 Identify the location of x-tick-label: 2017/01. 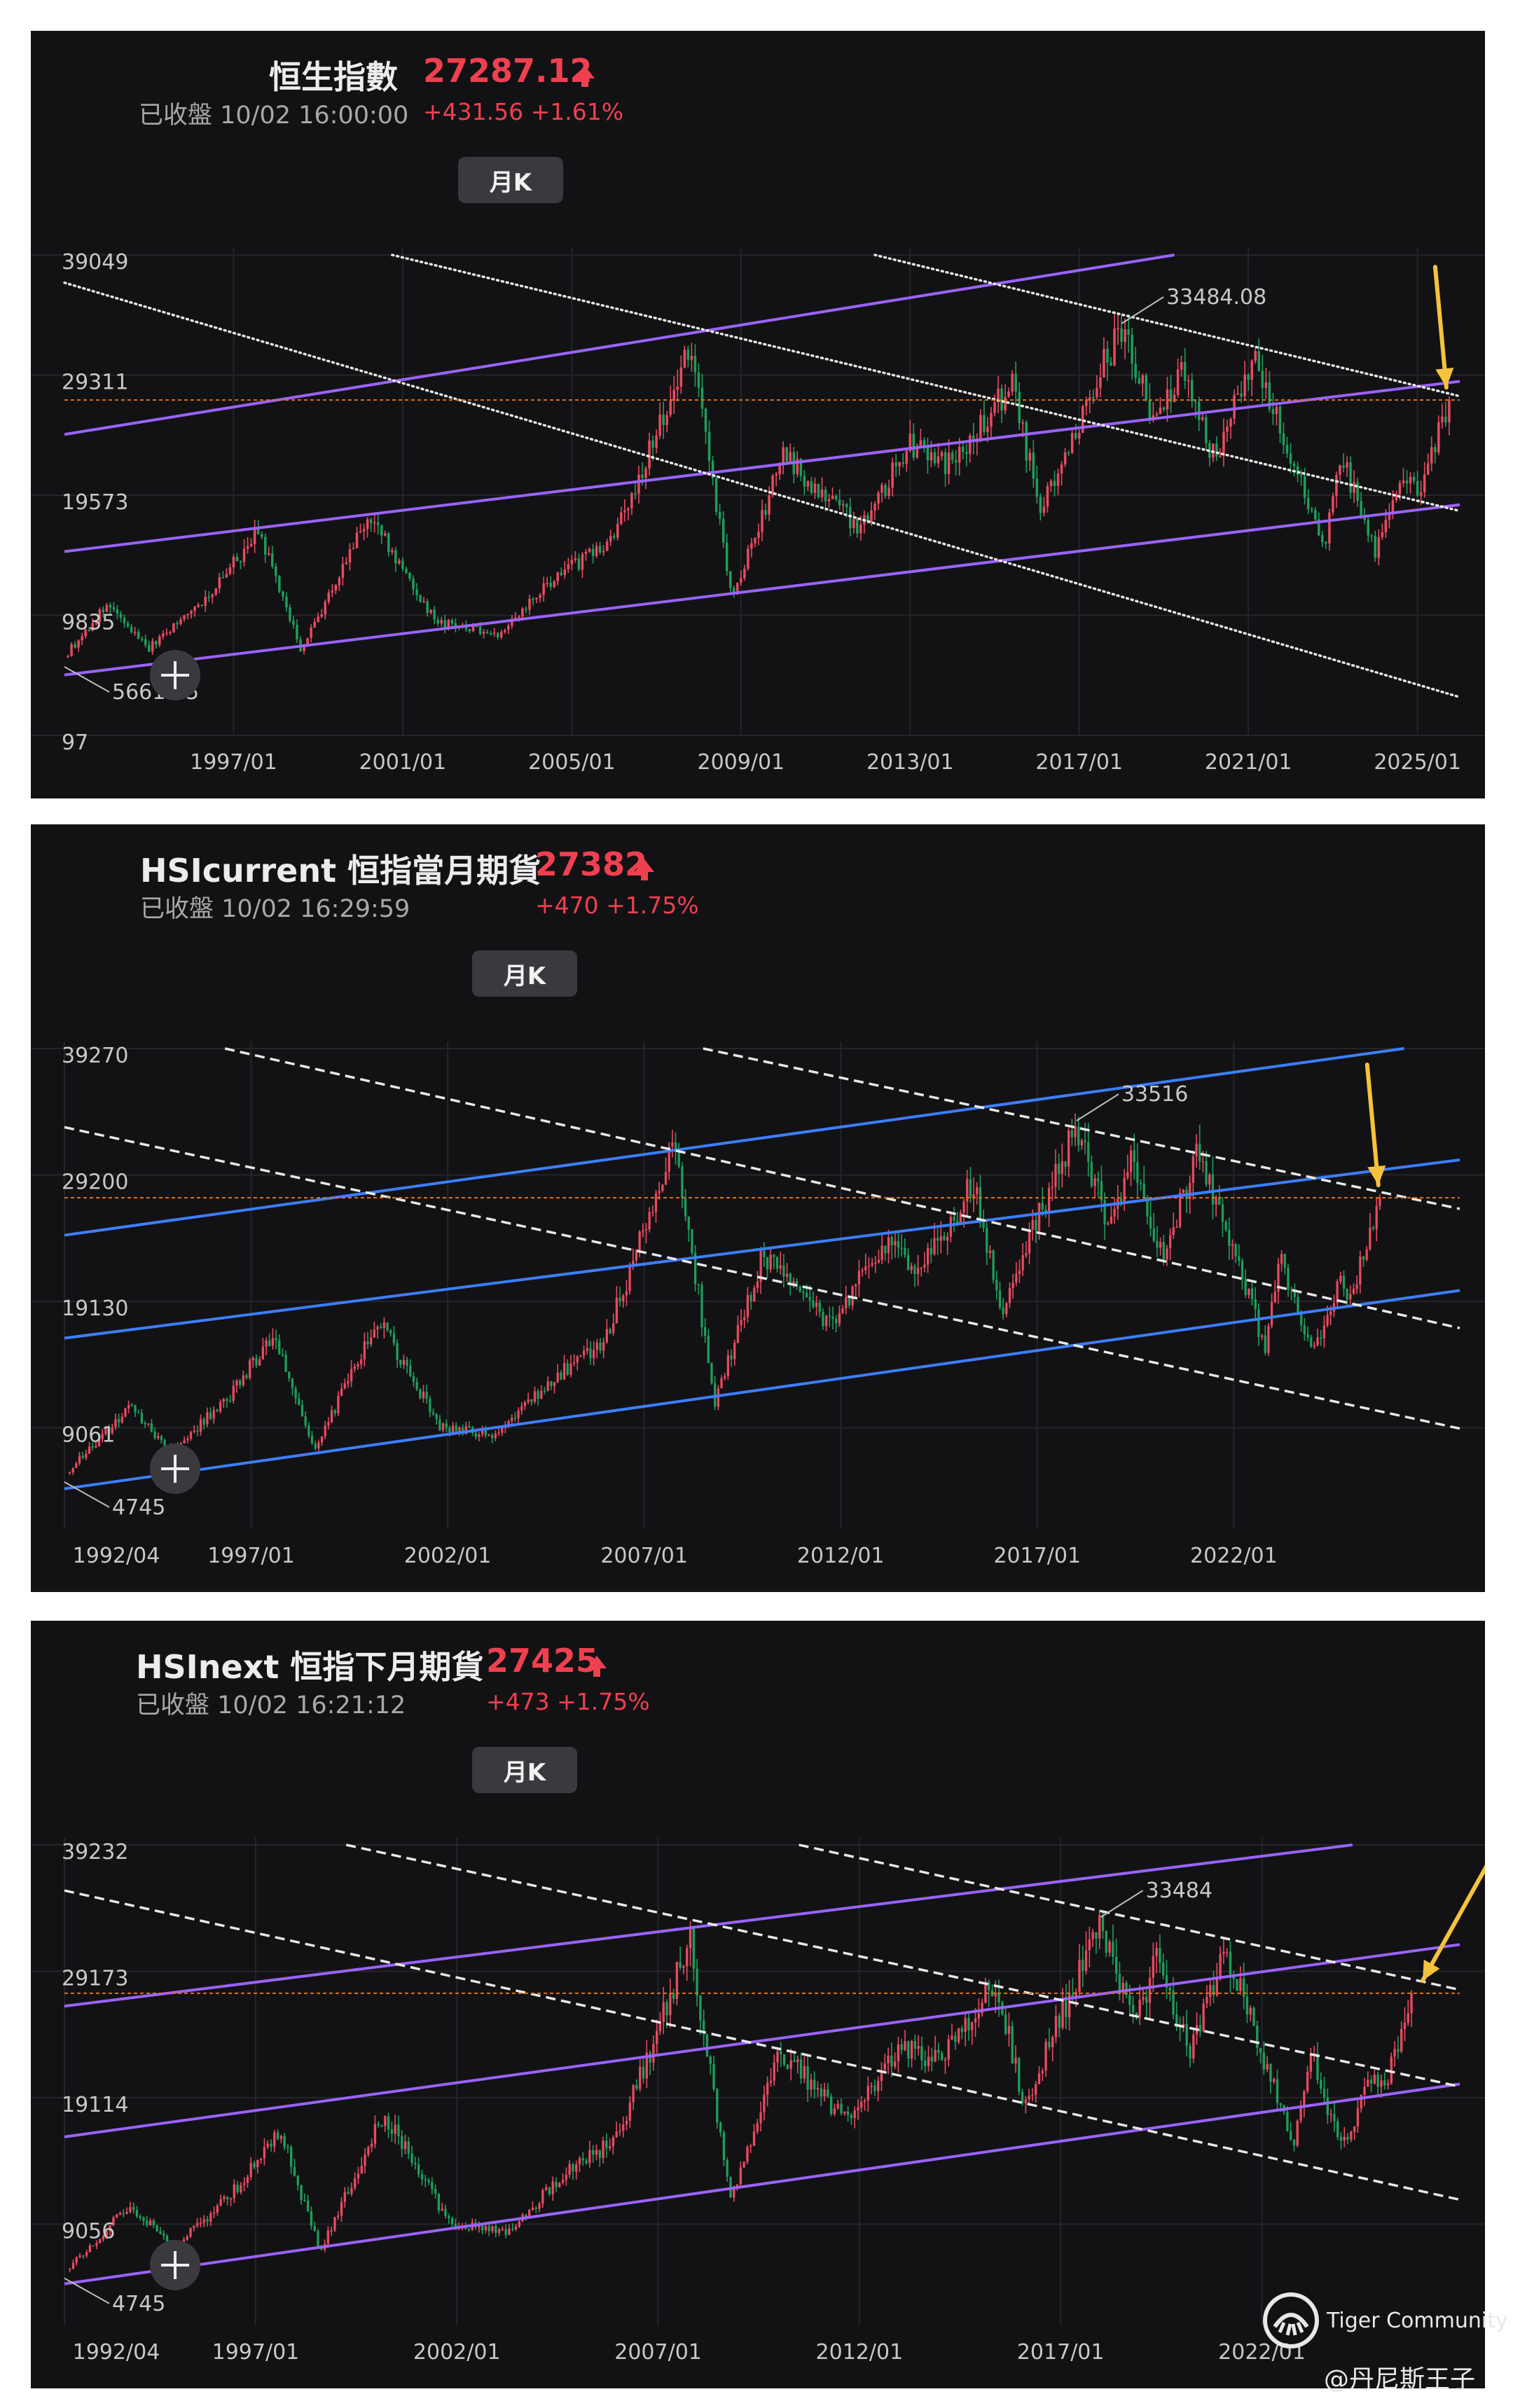
(1037, 1556).